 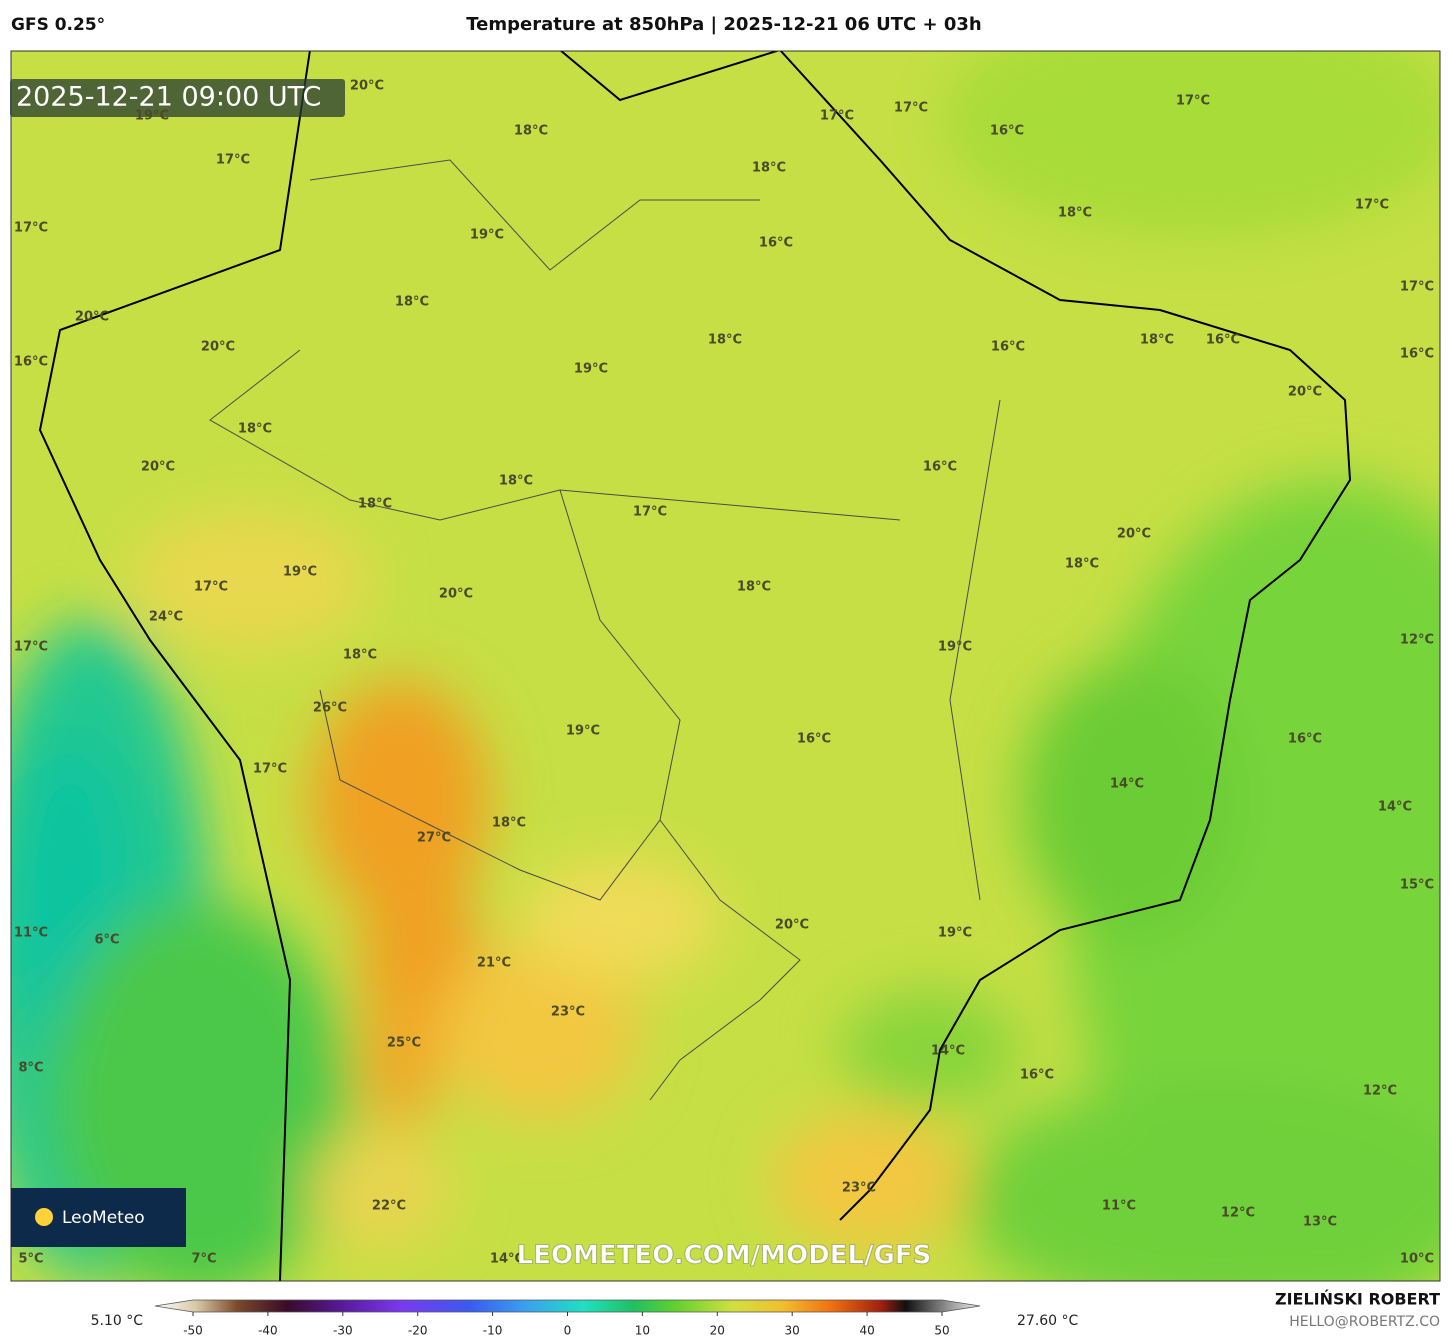 I want to click on temperature-label: 22°C, so click(x=389, y=1206).